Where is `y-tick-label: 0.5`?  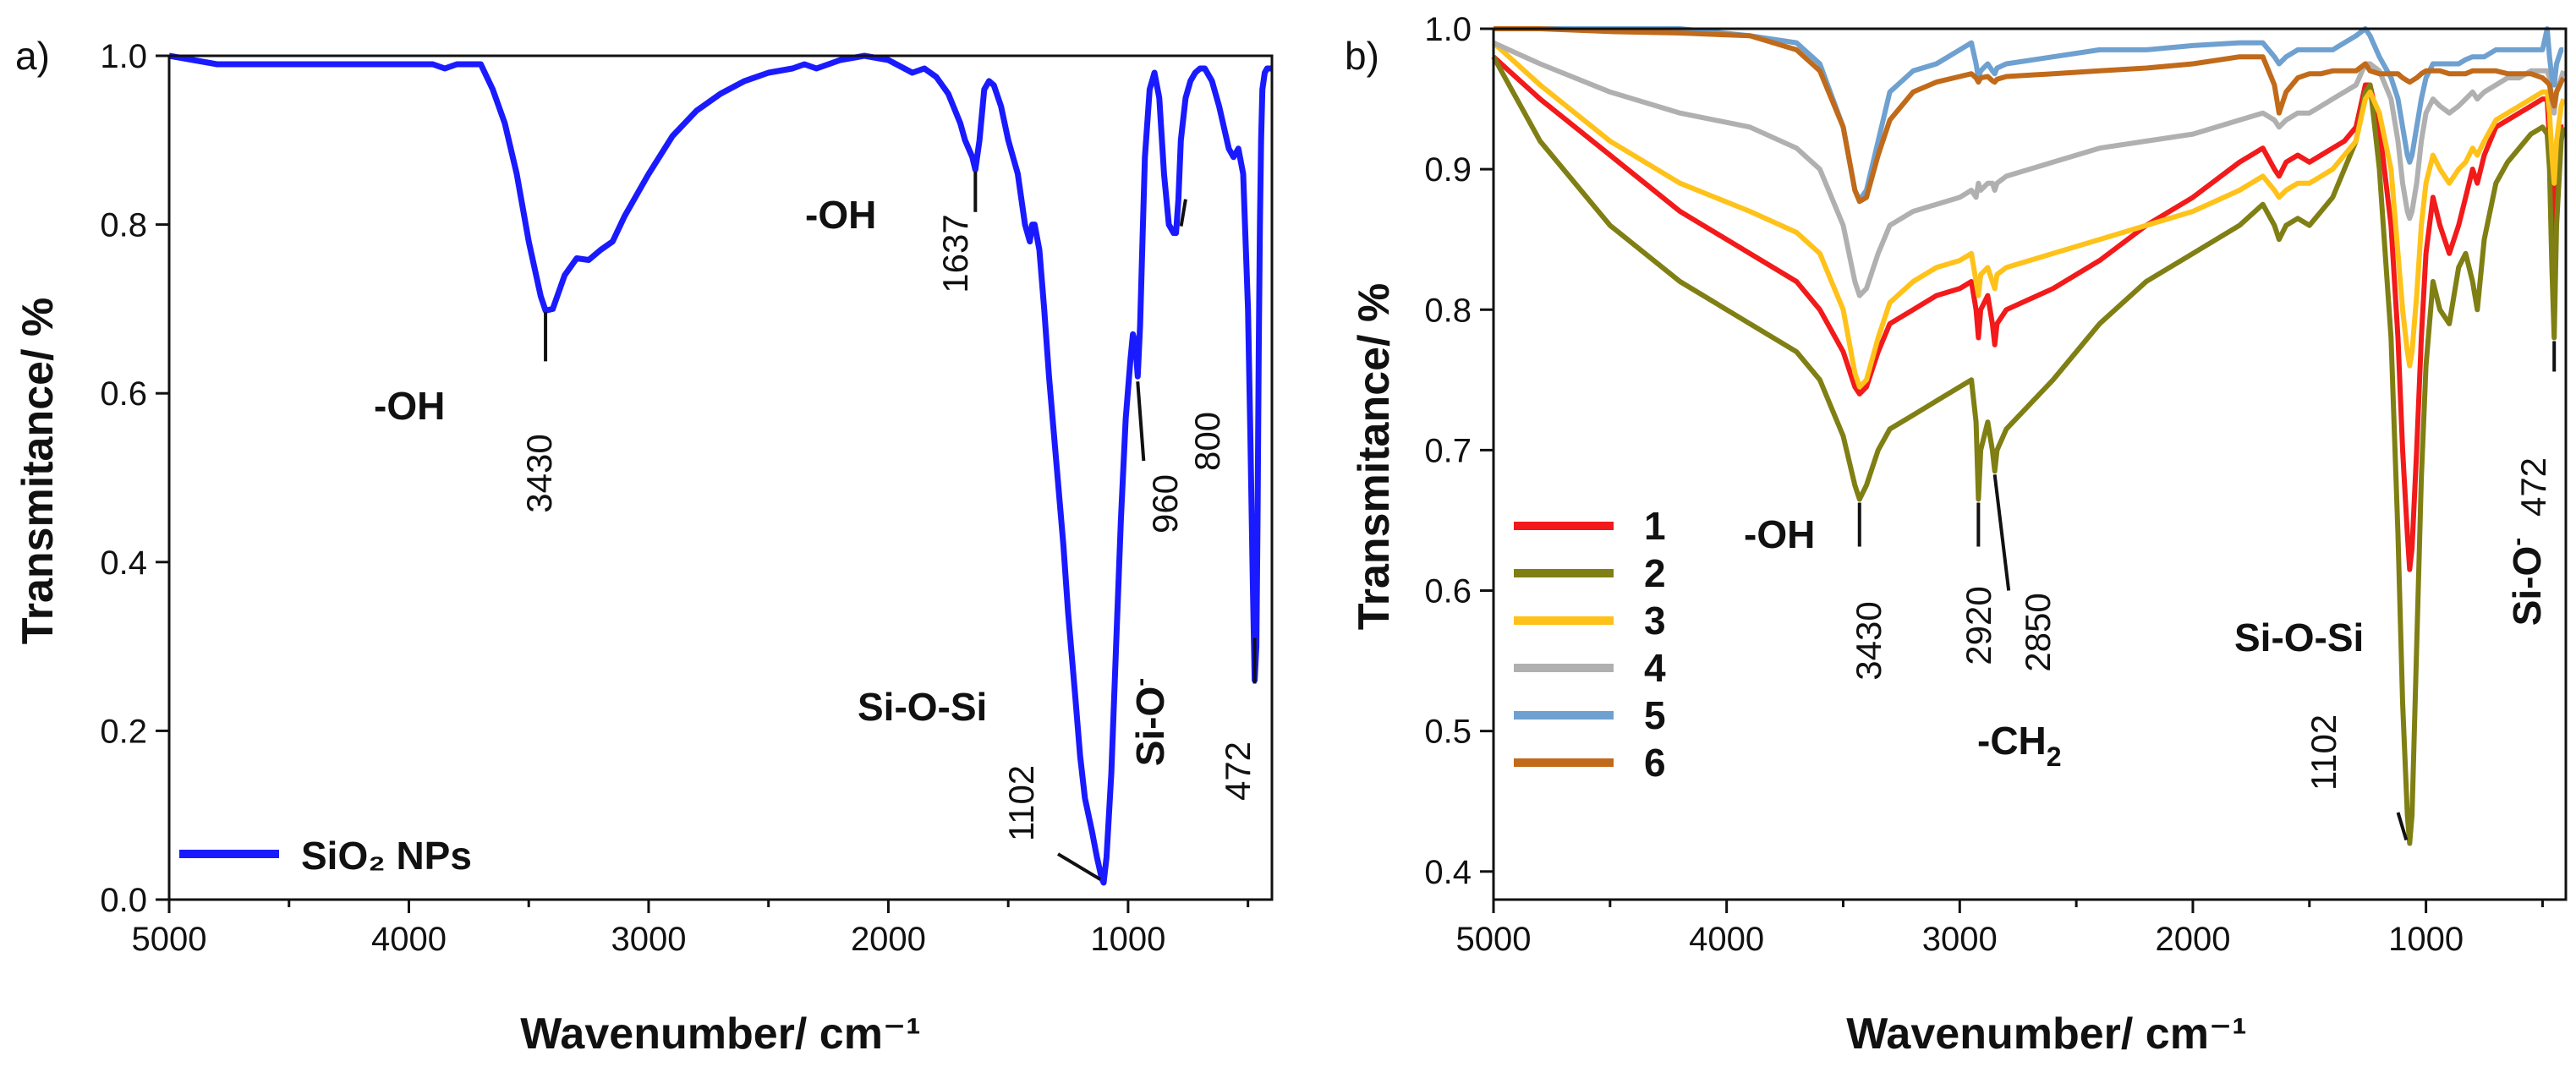 y-tick-label: 0.5 is located at coordinates (1448, 732).